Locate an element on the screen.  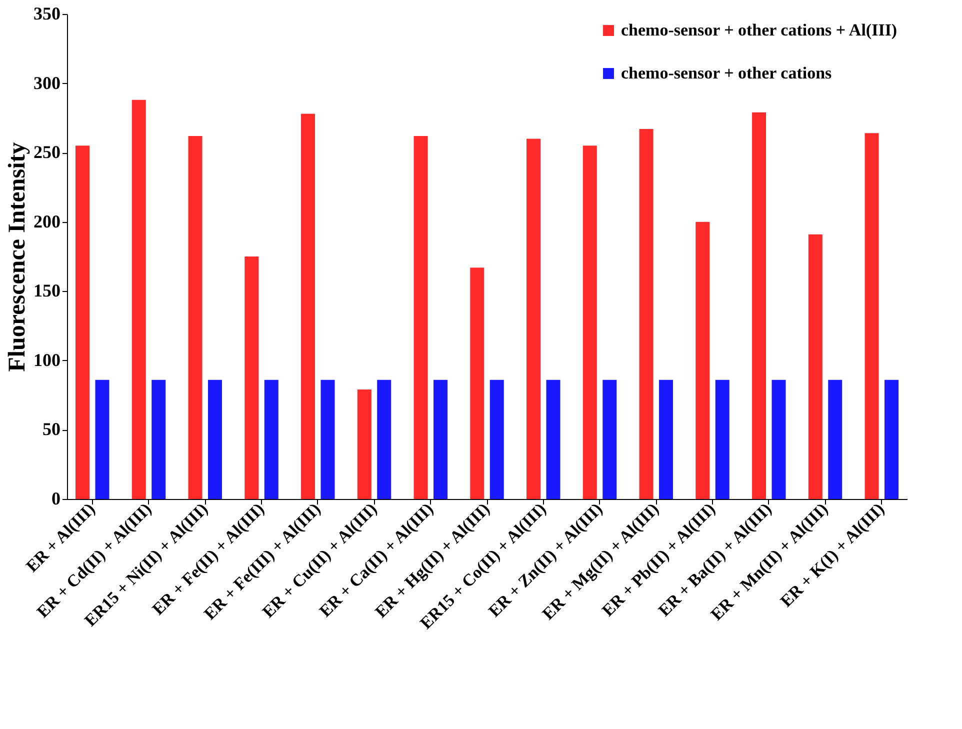
y-tick-label: 350 is located at coordinates (47, 14).